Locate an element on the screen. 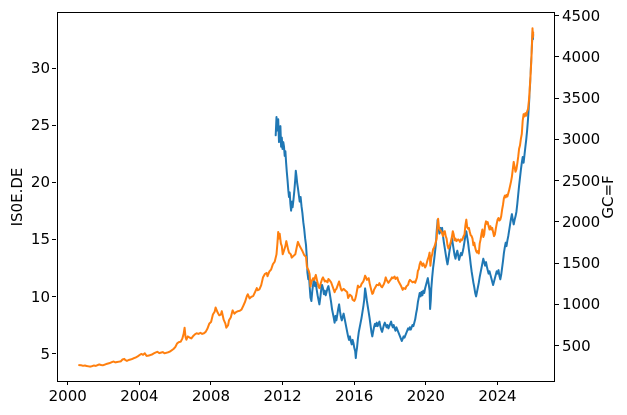  x-tick-label: 2016 is located at coordinates (354, 396).